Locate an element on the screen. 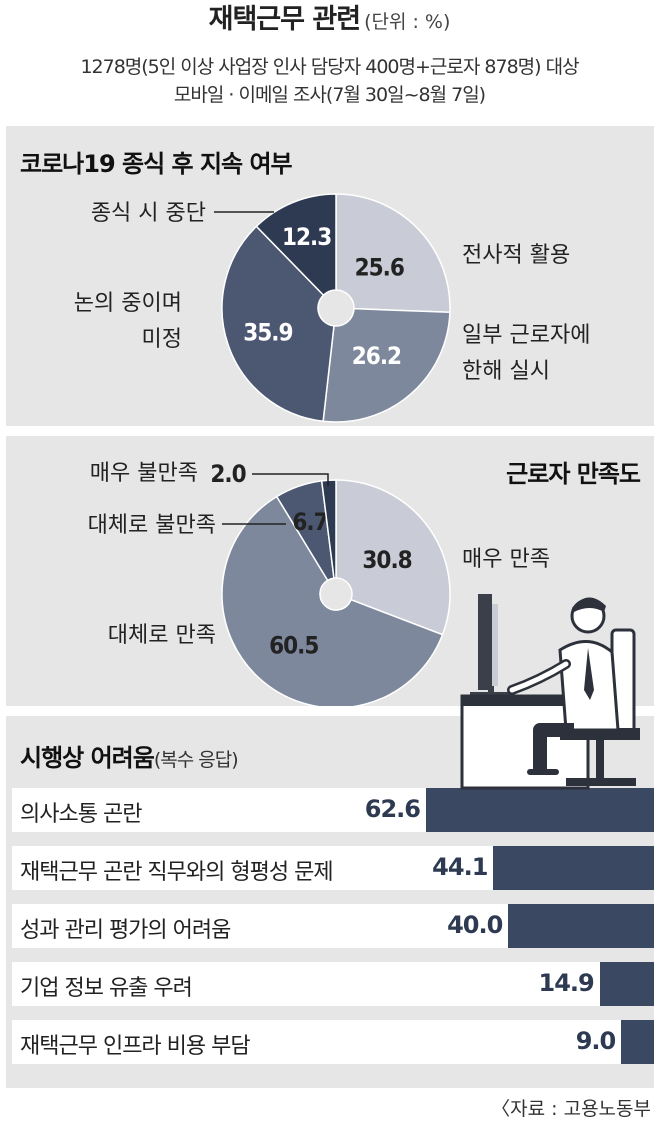 The width and height of the screenshot is (659, 1126). slice-value-label: 60.5 is located at coordinates (293, 646).